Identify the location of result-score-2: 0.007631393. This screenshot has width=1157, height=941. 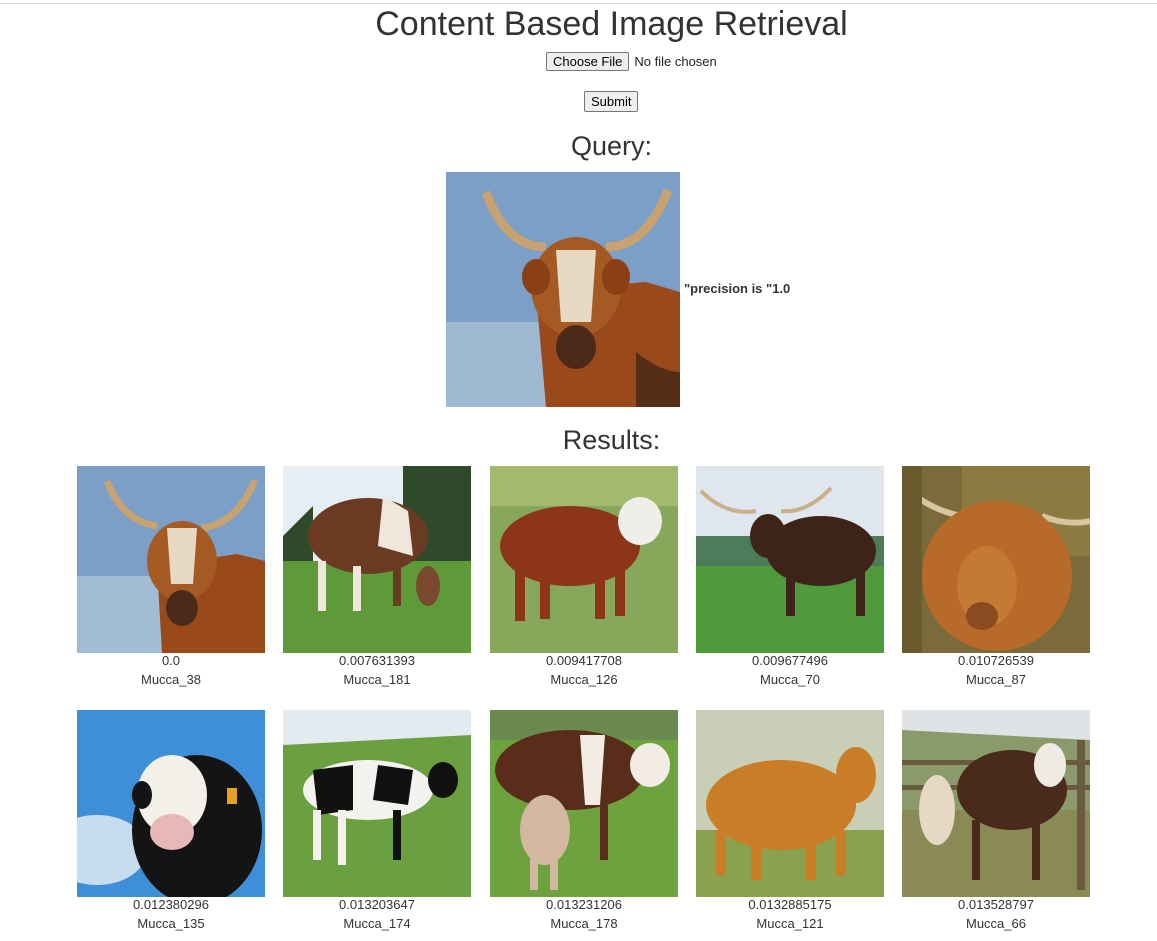
(377, 660).